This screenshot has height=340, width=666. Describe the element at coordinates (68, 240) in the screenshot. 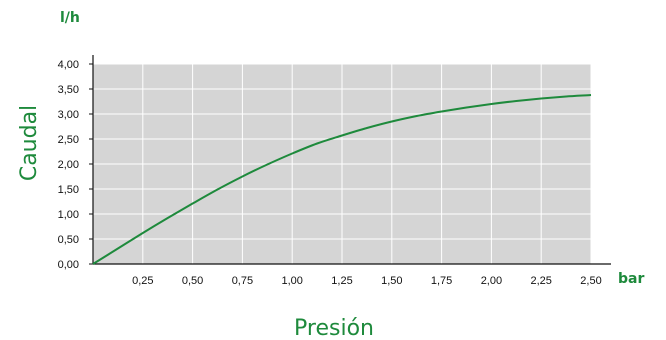

I see `y-tick-label: 0,50` at that location.